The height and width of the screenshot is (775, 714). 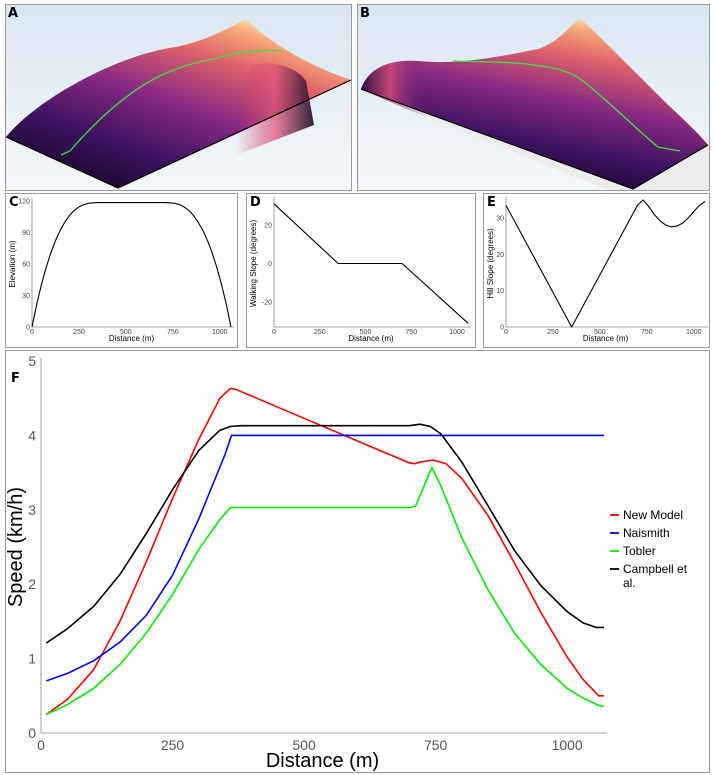 I want to click on hill-slope-x-axis-label: Distance (m), so click(x=606, y=338).